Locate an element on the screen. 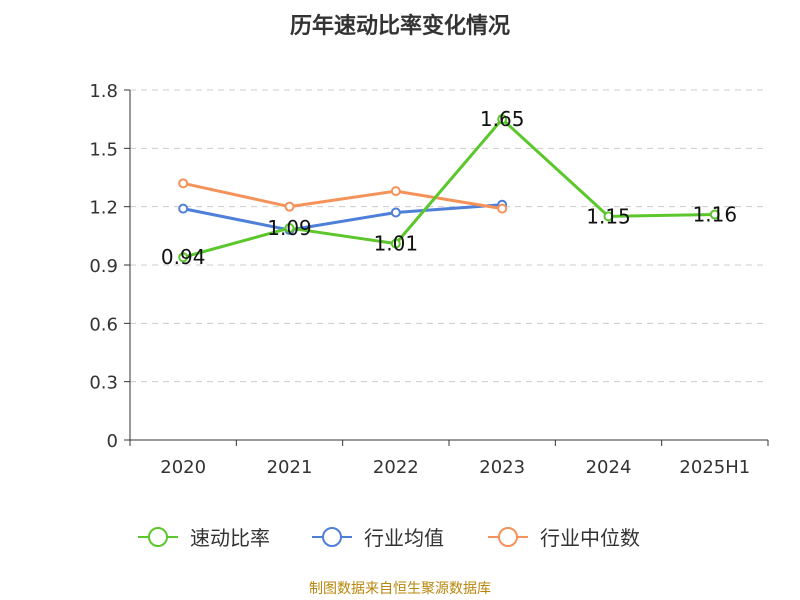  data-label-0: 0.94 is located at coordinates (183, 257).